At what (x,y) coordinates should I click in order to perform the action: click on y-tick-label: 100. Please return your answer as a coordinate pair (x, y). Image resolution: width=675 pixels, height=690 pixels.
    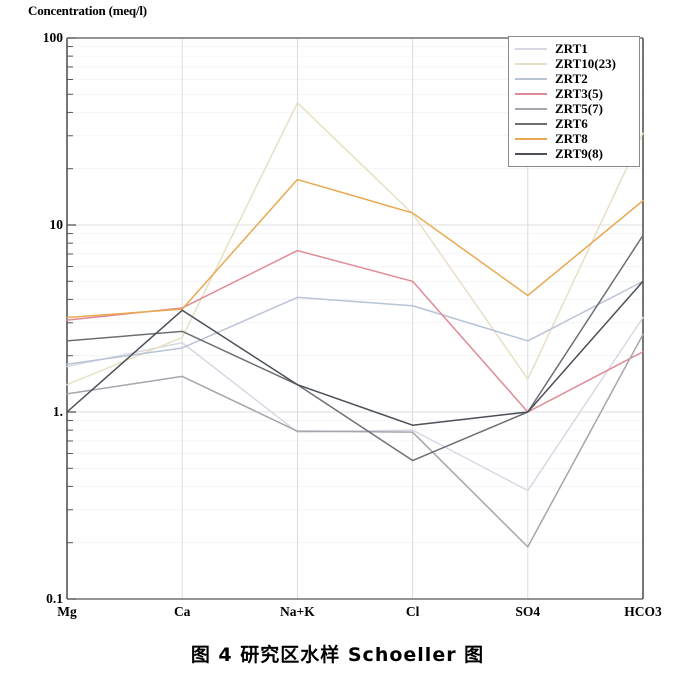
    Looking at the image, I should click on (52, 37).